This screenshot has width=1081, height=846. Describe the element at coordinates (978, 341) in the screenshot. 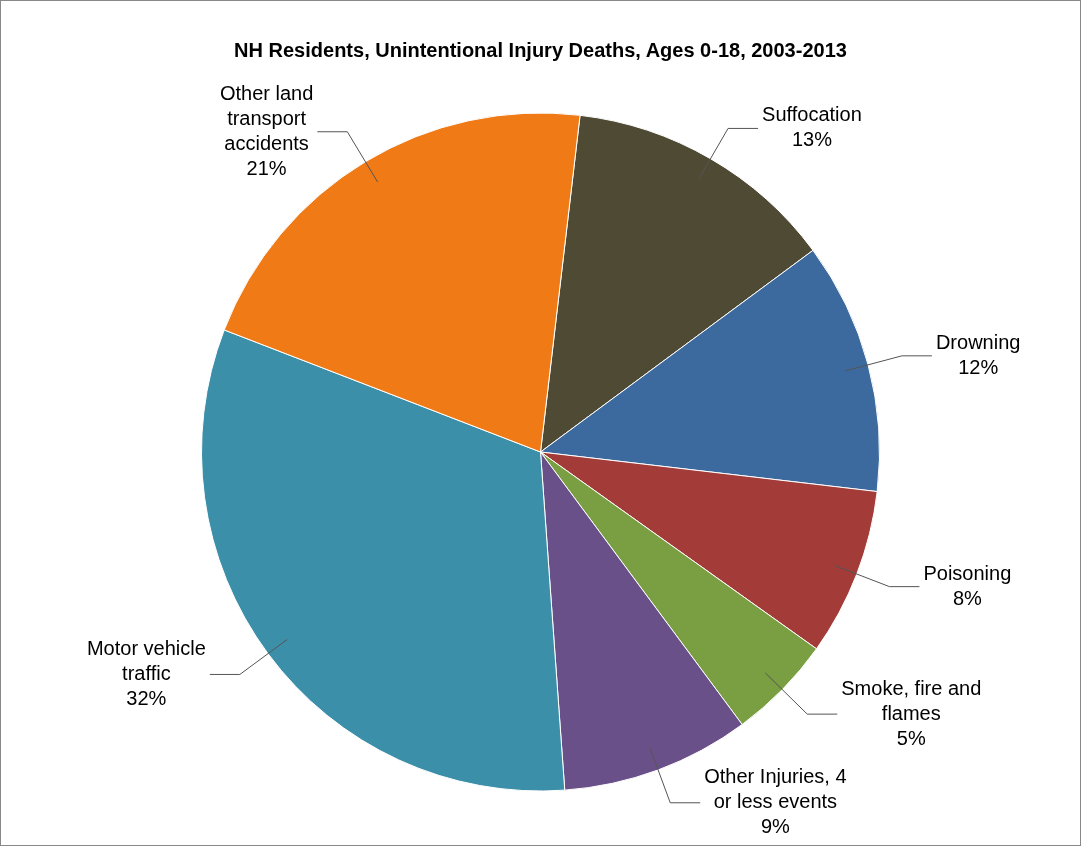

I see `slice-label: Drowning` at that location.